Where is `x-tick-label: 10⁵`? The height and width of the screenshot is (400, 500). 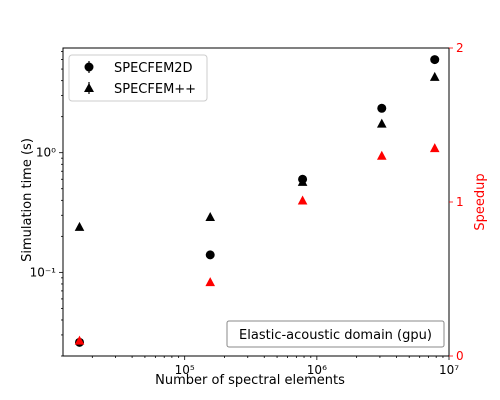
x-tick-label: 10⁵ is located at coordinates (185, 370).